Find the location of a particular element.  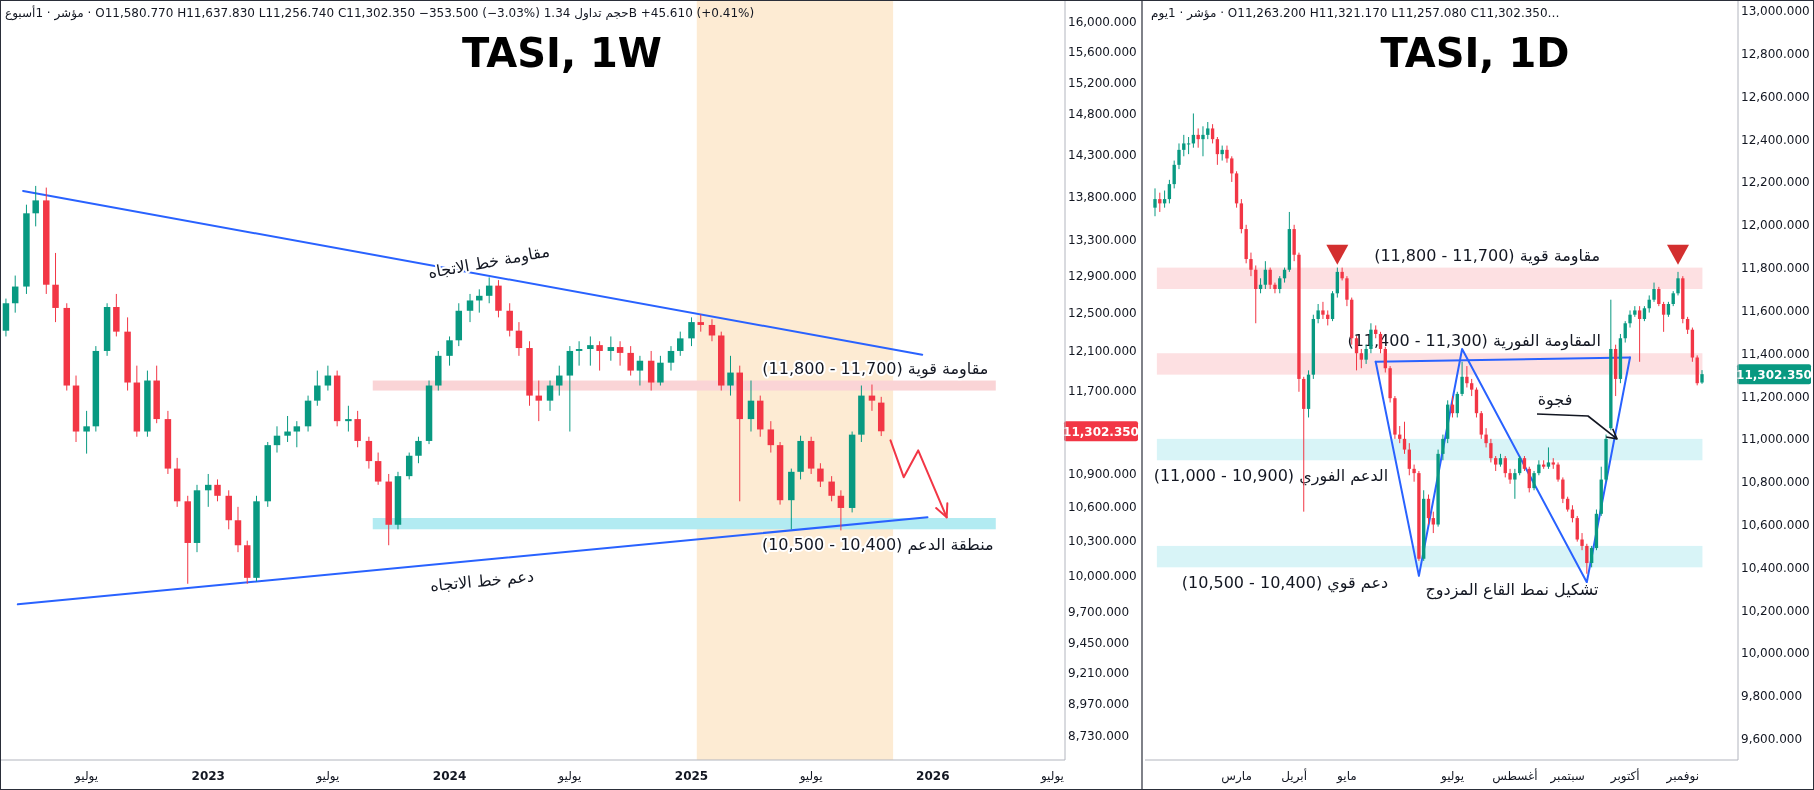

text: 11,302.350 is located at coordinates (1774, 374).